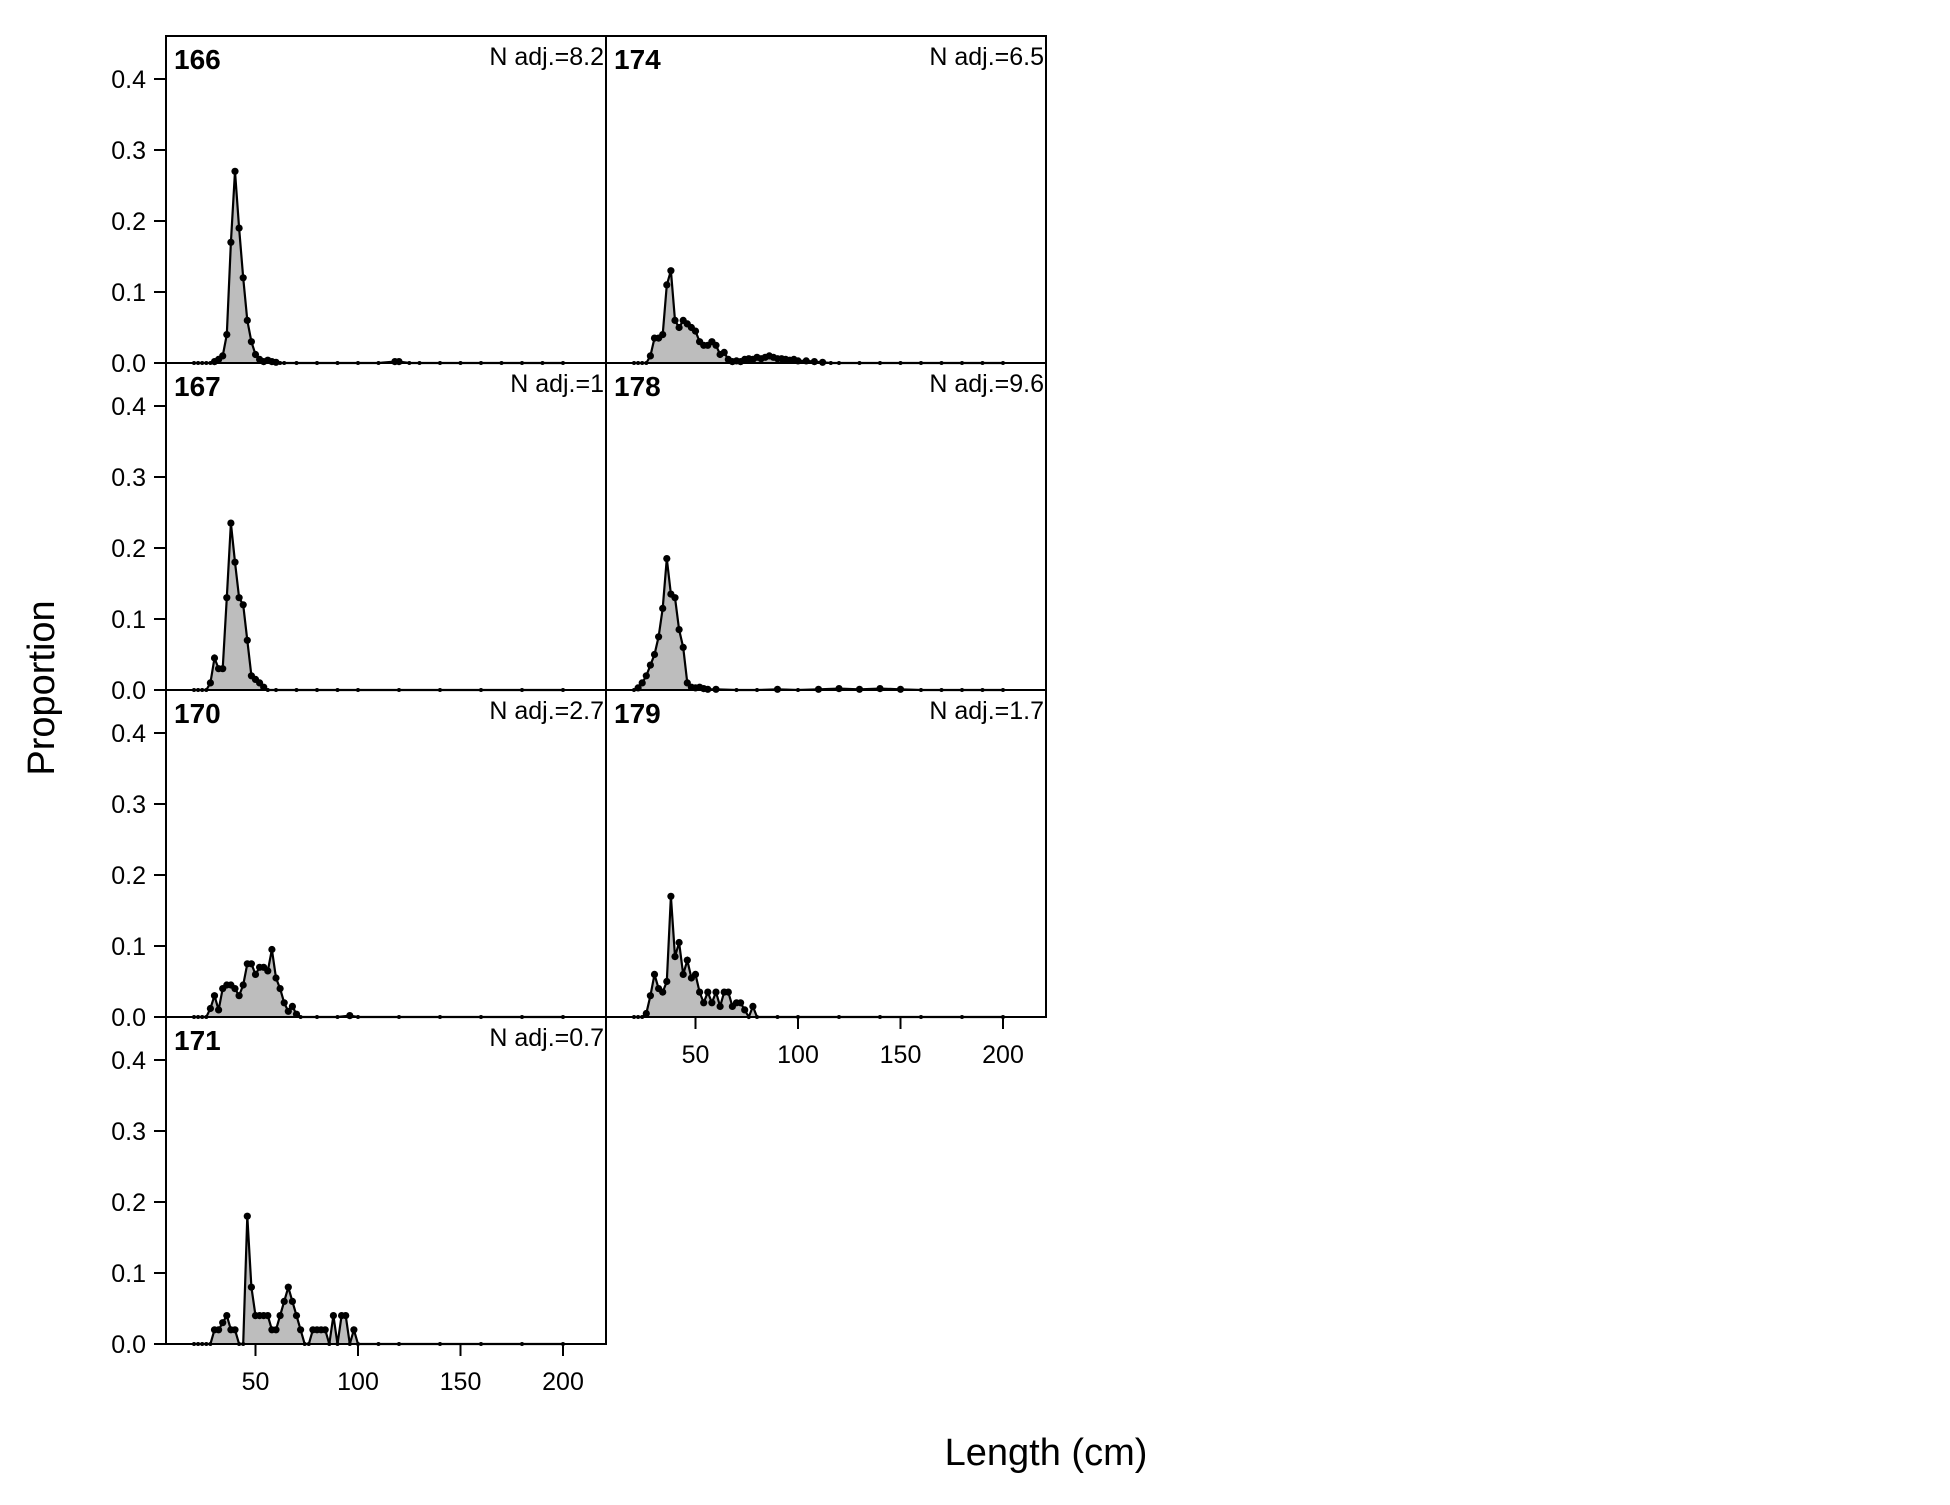 The image size is (1950, 1505). What do you see at coordinates (1046, 1453) in the screenshot?
I see `x-axis-title: Length (cm)` at bounding box center [1046, 1453].